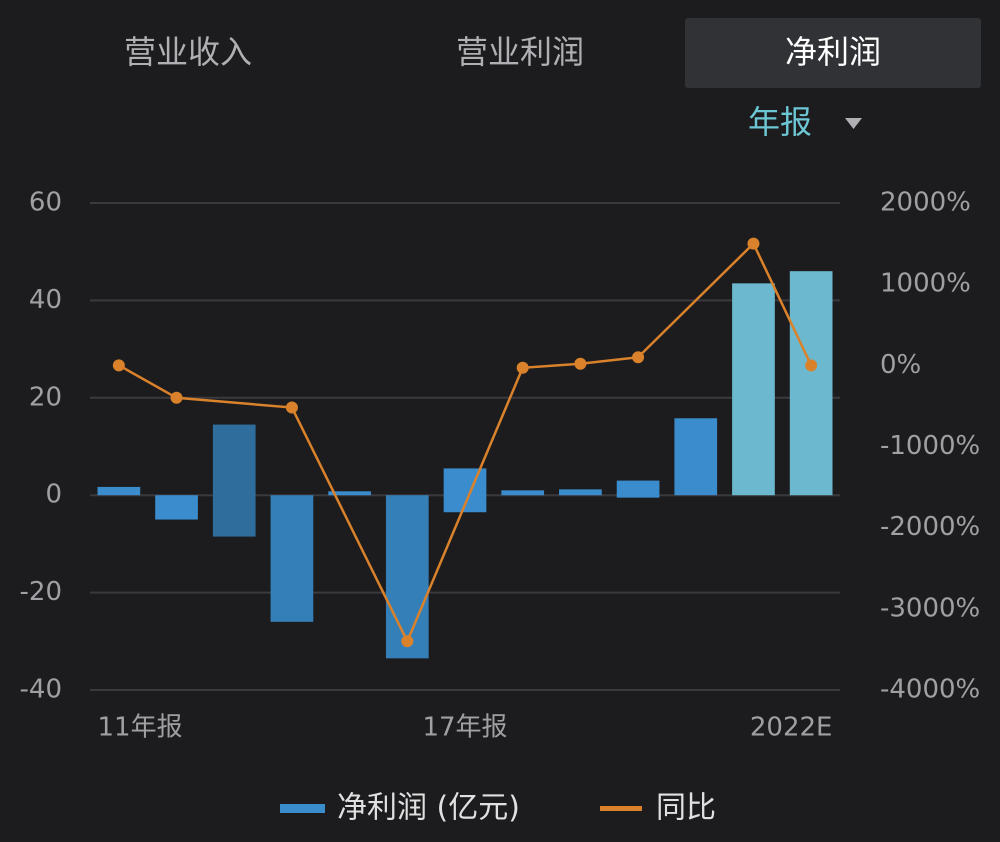 This screenshot has height=842, width=1000. What do you see at coordinates (930, 608) in the screenshot?
I see `y2-tick-label: -3000%` at bounding box center [930, 608].